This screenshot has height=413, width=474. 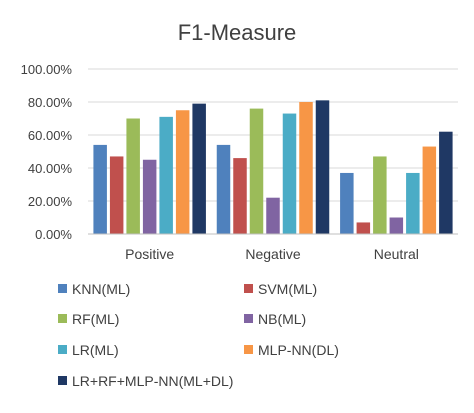 What do you see at coordinates (152, 381) in the screenshot?
I see `legend-label: LR+RF+MLP-NN(ML+DL)` at bounding box center [152, 381].